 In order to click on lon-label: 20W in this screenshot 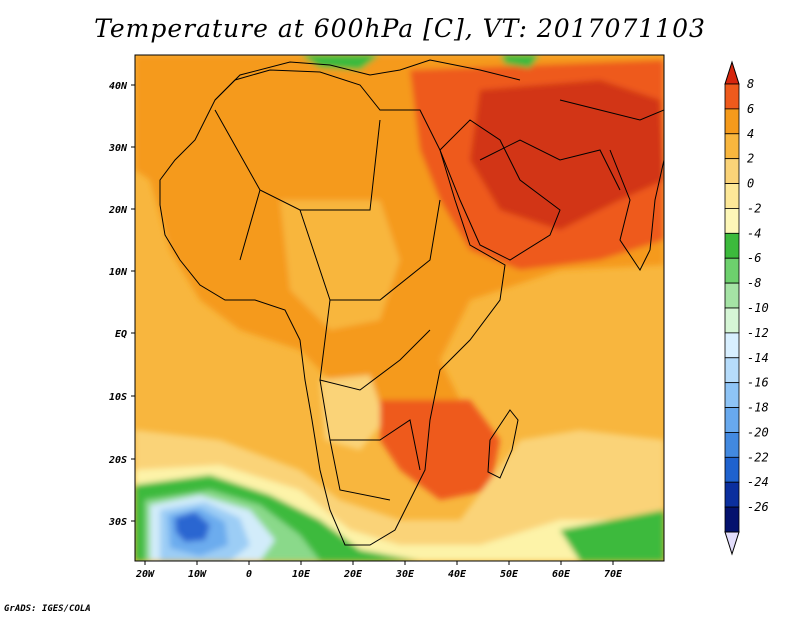, I will do `click(145, 574)`.